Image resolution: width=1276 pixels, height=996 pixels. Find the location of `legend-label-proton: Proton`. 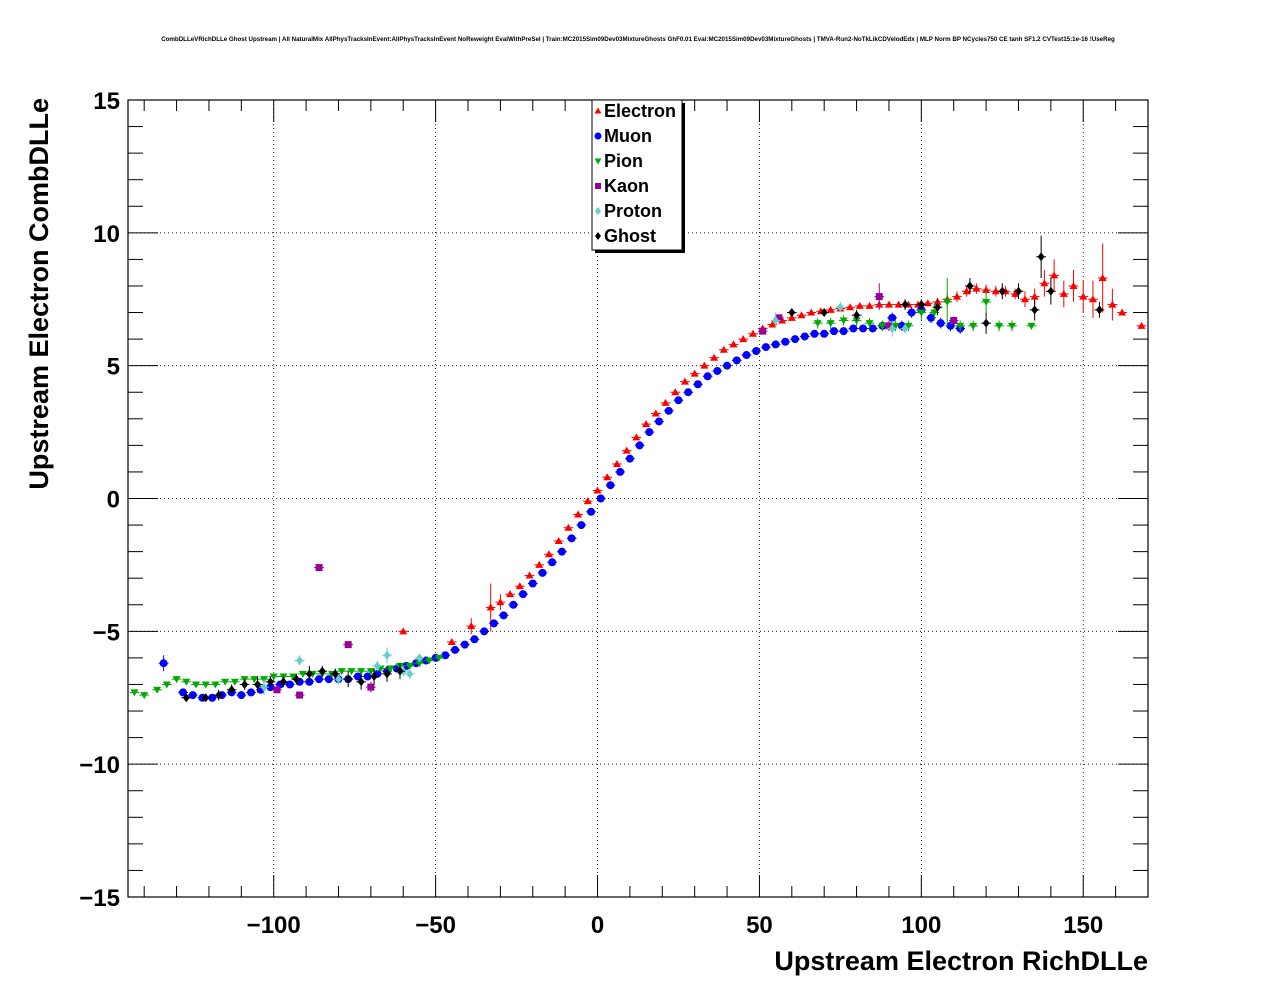

legend-label-proton: Proton is located at coordinates (633, 211).